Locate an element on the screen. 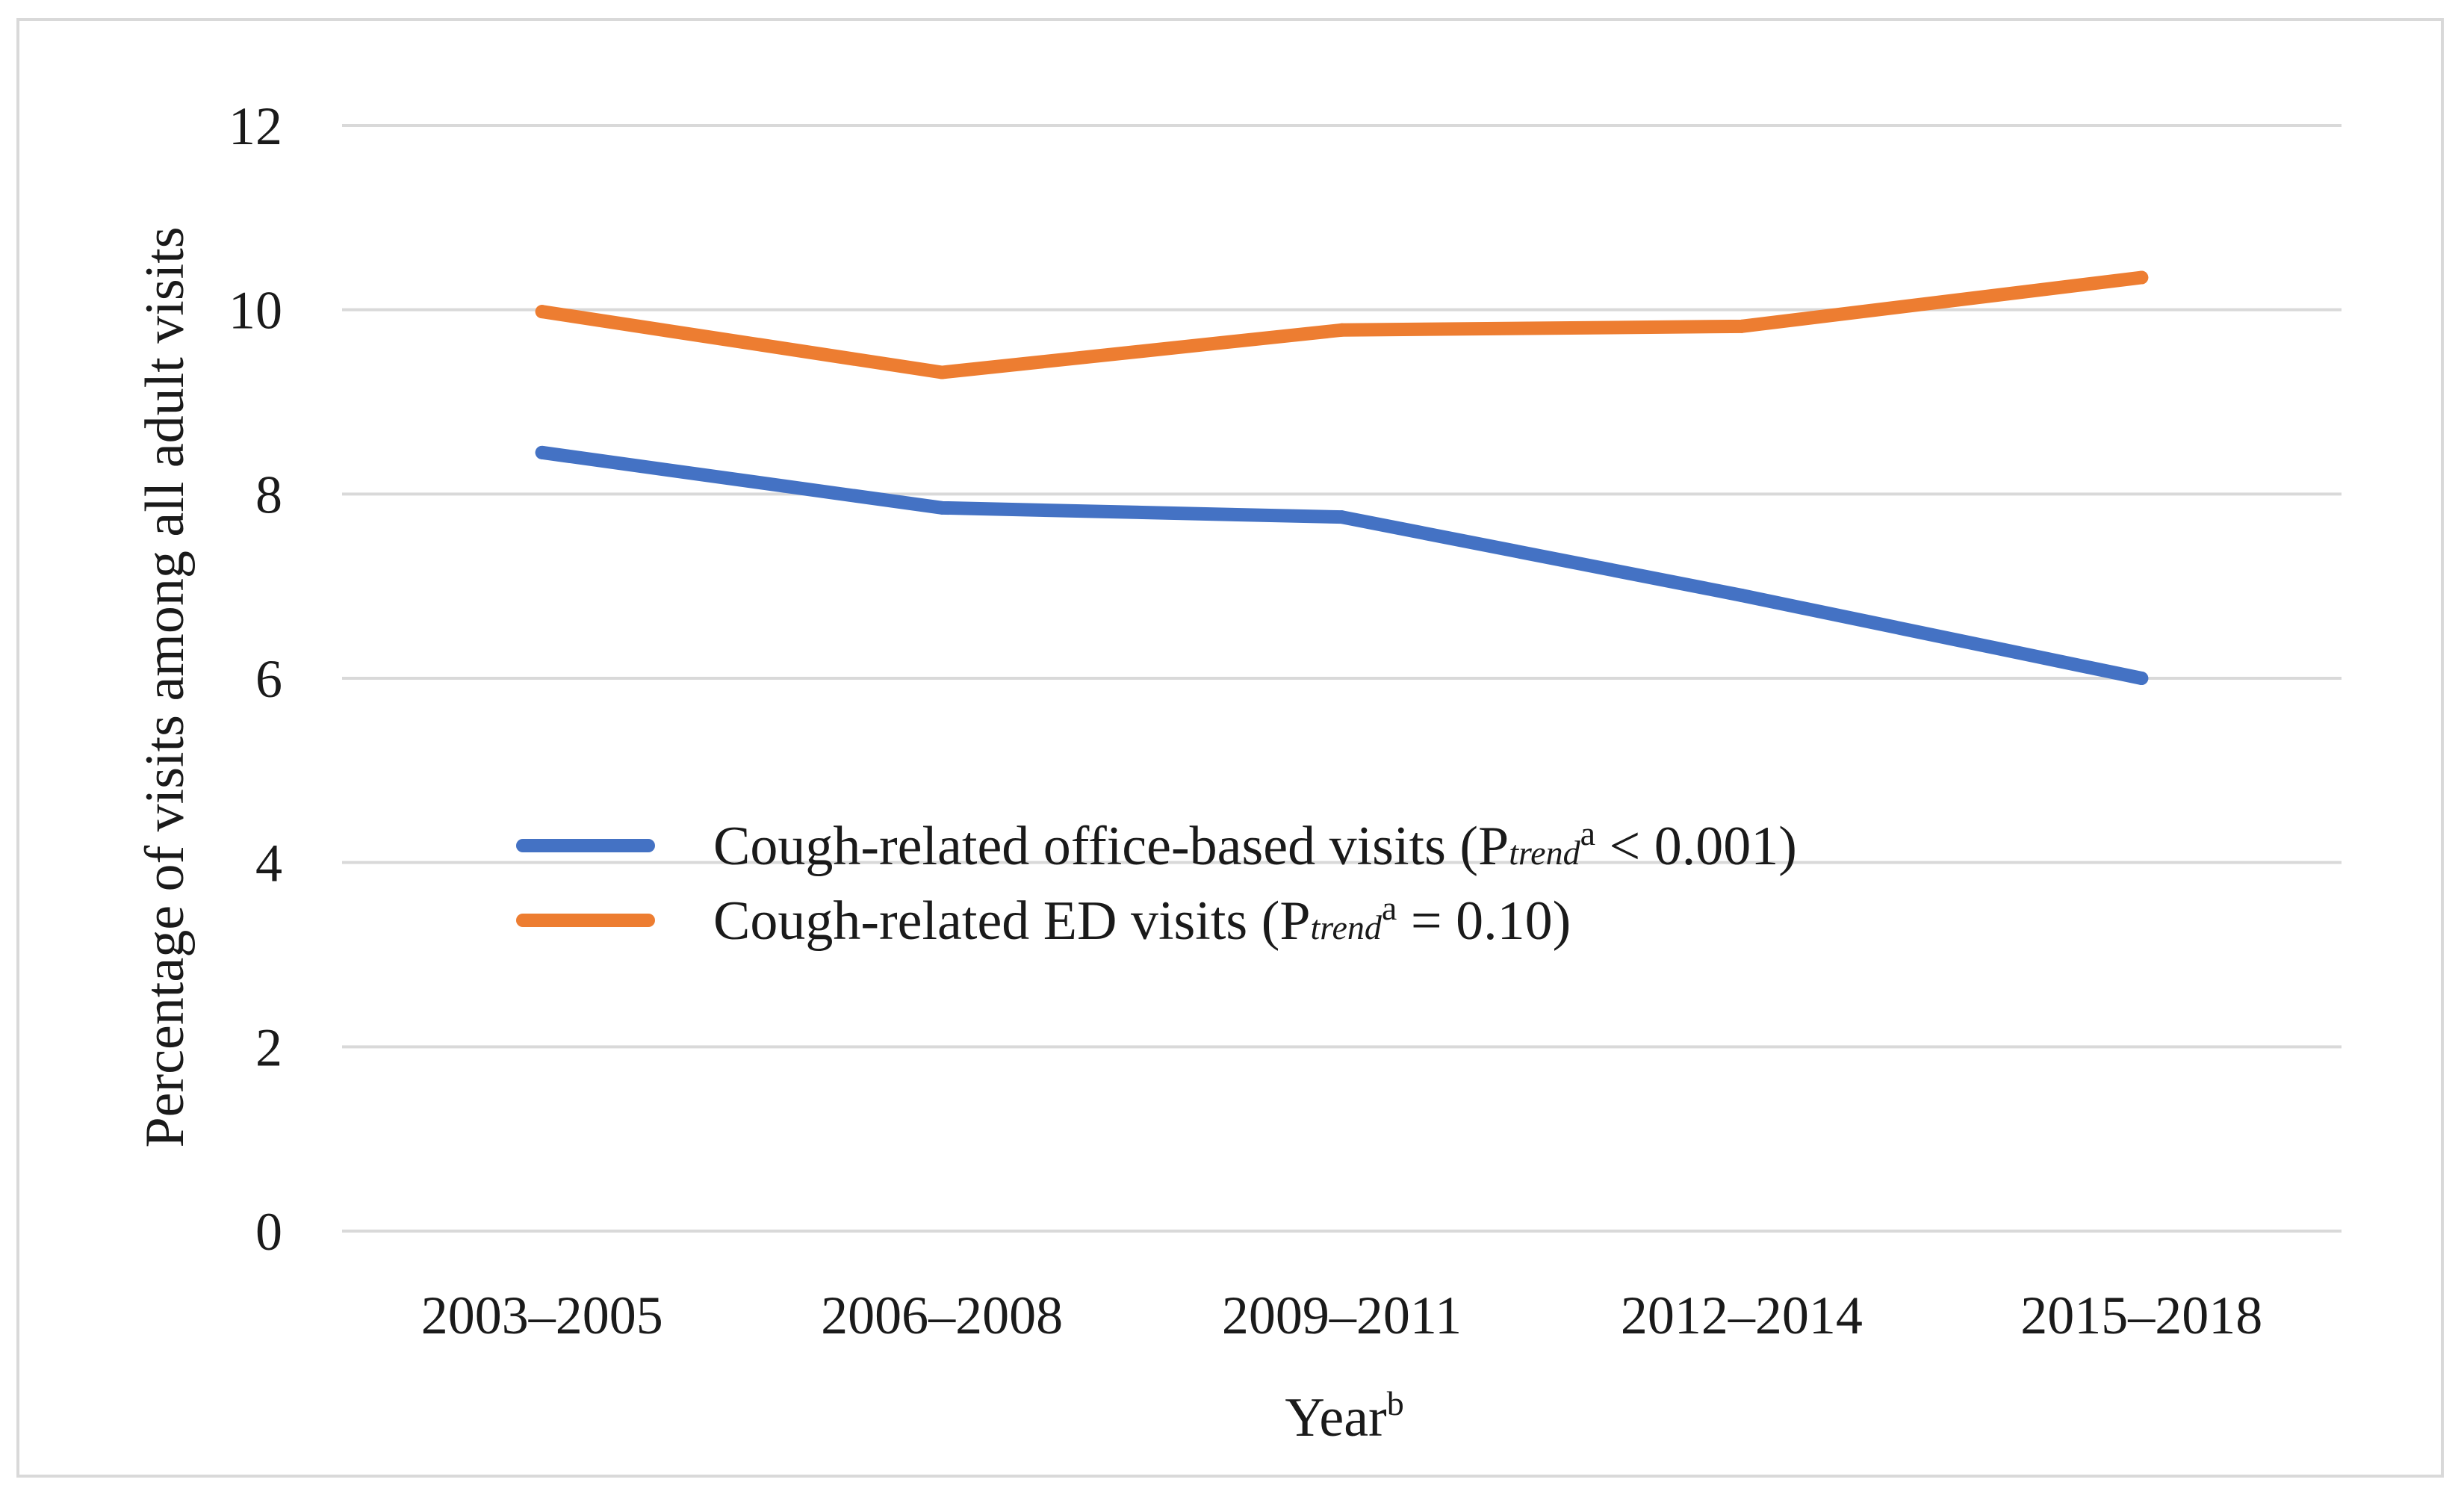 The height and width of the screenshot is (1500, 2464). y-tick-label-4: 4 is located at coordinates (268, 863).